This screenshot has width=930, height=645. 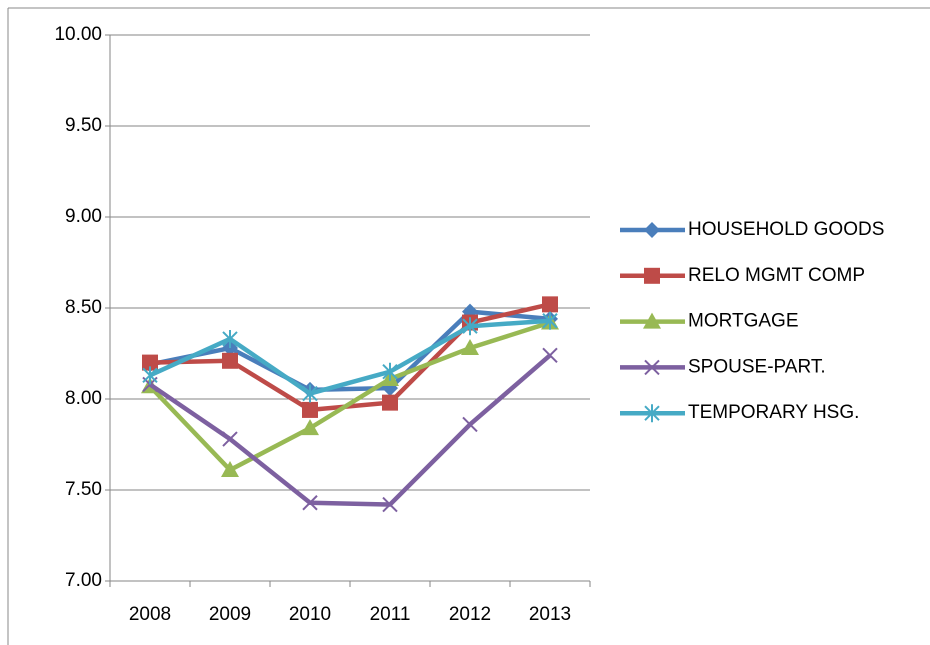 I want to click on y-tick-label: 10.00, so click(x=78, y=34).